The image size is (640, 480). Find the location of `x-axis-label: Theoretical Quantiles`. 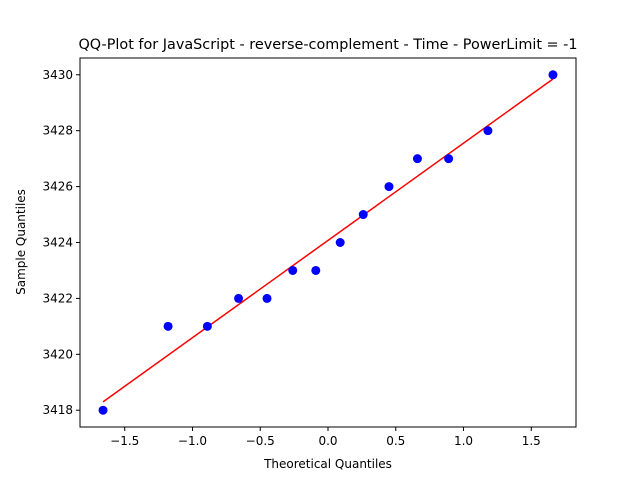

x-axis-label: Theoretical Quantiles is located at coordinates (327, 464).